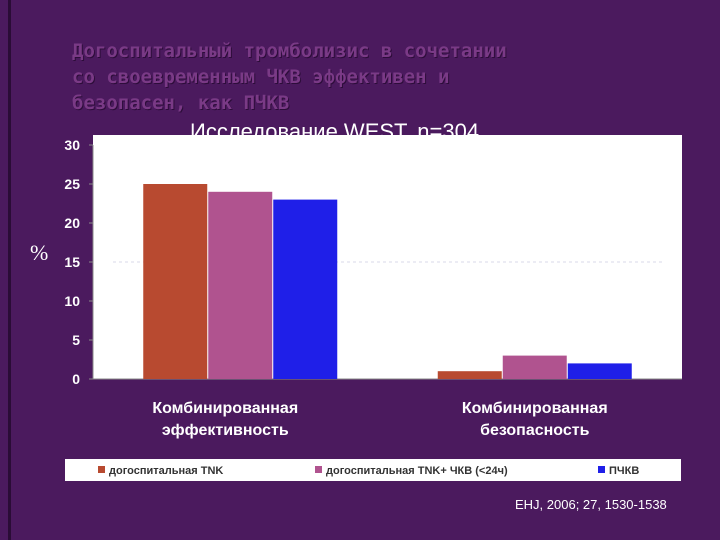  What do you see at coordinates (591, 504) in the screenshot?
I see `citation: EHJ, 2006; 27, 1530-1538` at bounding box center [591, 504].